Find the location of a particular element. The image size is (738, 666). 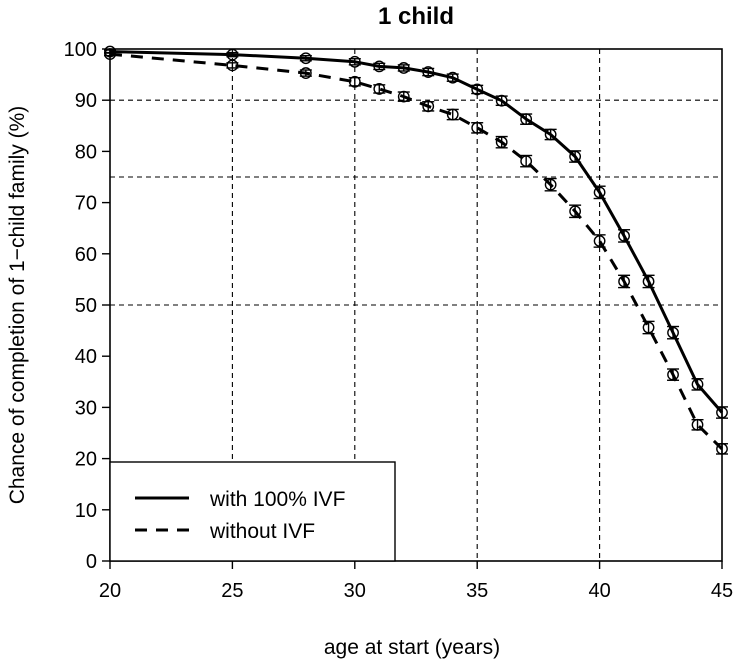

chart-title: 1 child is located at coordinates (416, 16).